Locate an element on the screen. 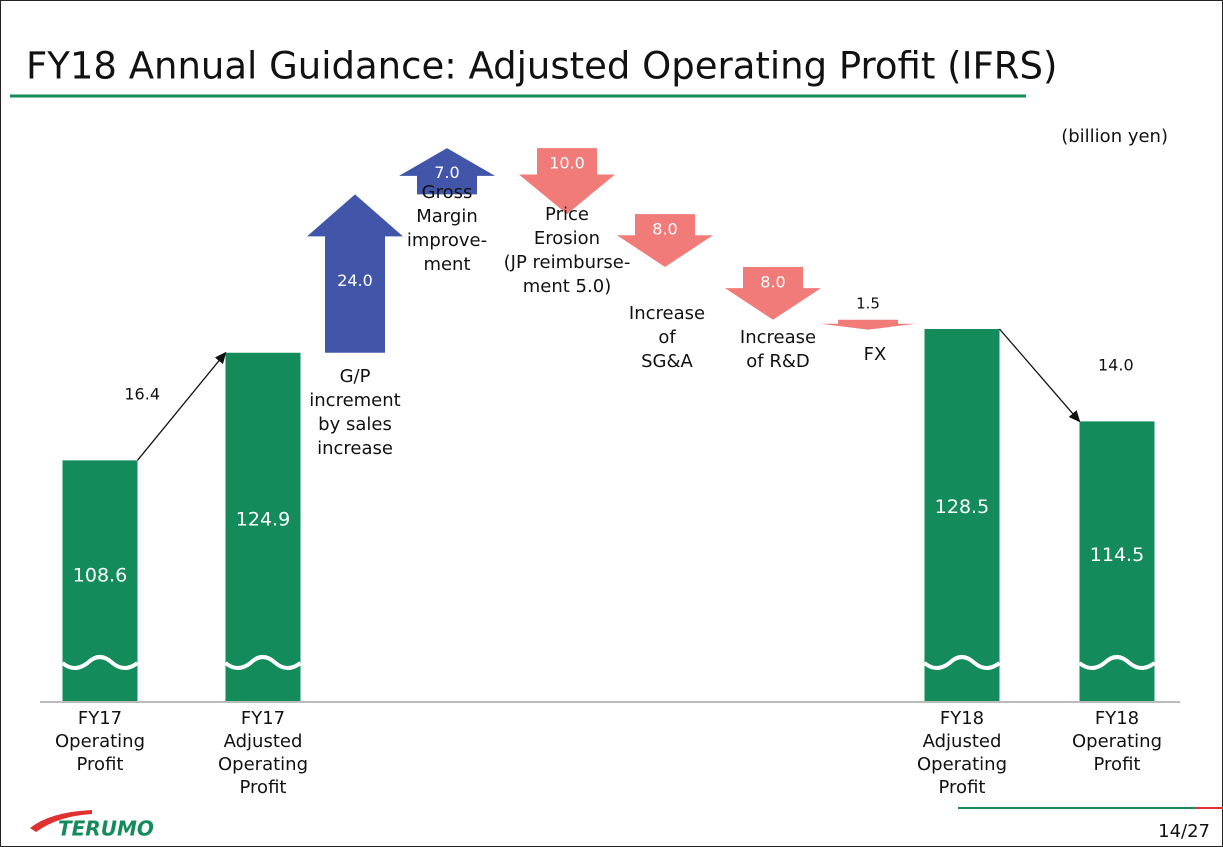  step-label: increment is located at coordinates (354, 400).